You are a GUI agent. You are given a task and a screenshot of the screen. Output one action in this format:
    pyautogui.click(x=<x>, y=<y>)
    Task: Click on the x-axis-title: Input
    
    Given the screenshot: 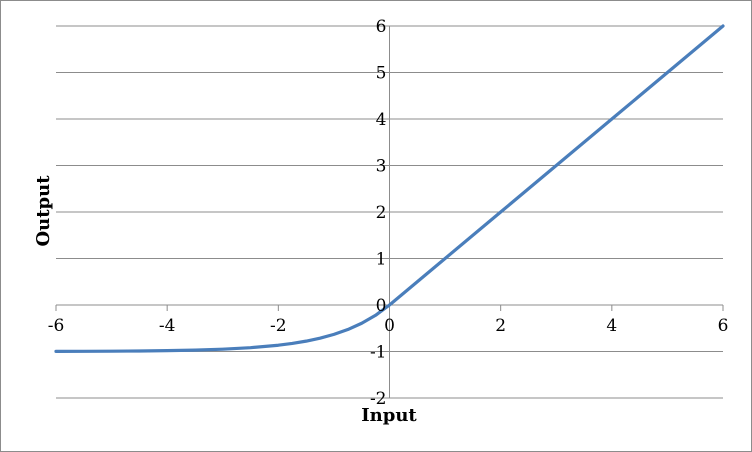 What is the action you would take?
    pyautogui.click(x=389, y=415)
    